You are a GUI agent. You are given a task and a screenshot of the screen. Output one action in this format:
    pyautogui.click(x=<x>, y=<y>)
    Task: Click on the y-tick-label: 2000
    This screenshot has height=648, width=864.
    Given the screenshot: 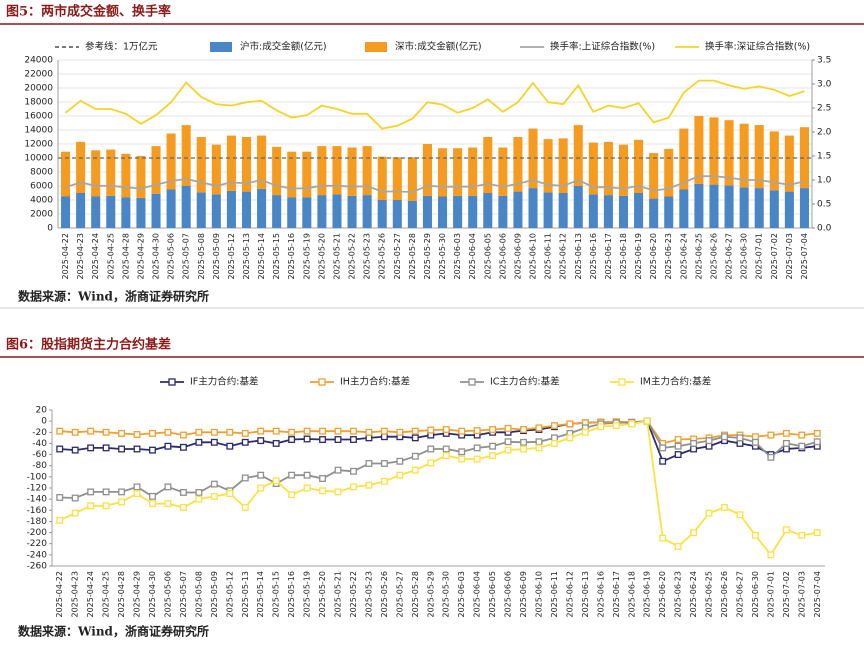 What is the action you would take?
    pyautogui.click(x=41, y=215)
    